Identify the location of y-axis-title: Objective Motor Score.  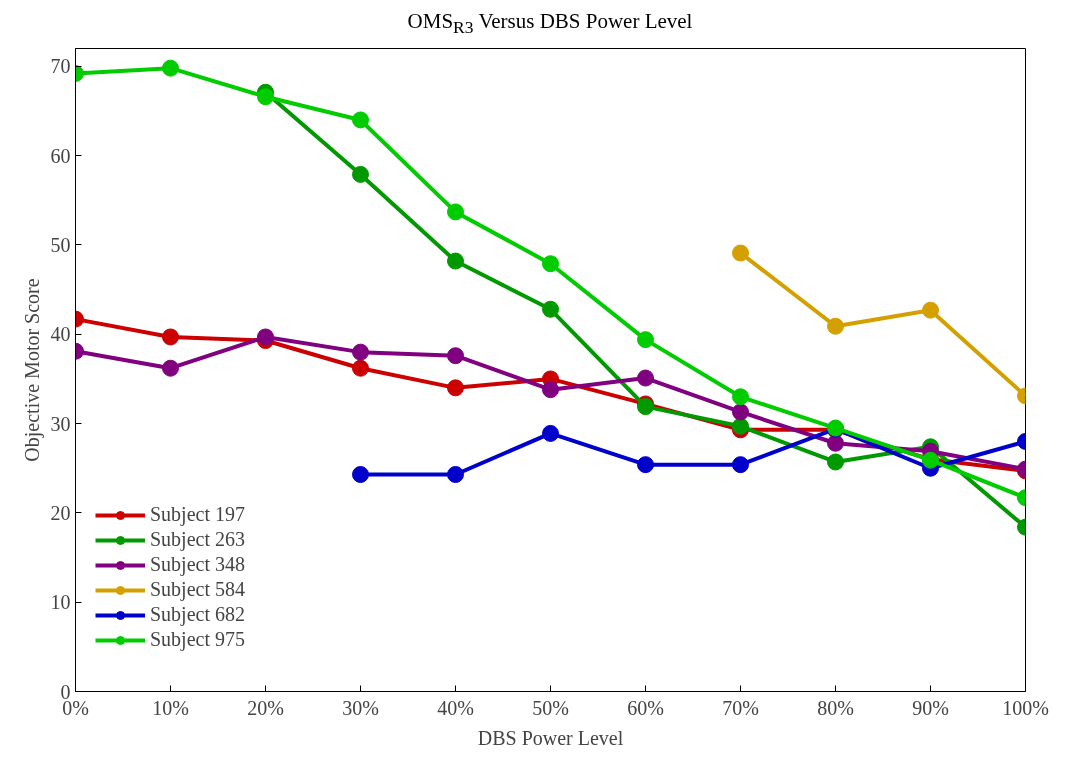
(32, 370).